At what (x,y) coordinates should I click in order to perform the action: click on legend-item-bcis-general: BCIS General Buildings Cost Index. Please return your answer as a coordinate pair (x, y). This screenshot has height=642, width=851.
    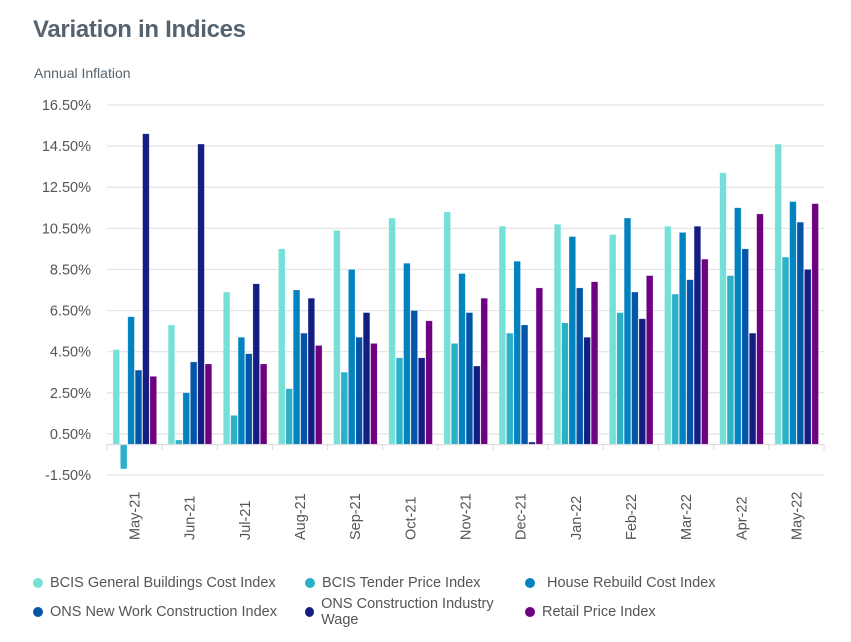
    Looking at the image, I should click on (165, 583).